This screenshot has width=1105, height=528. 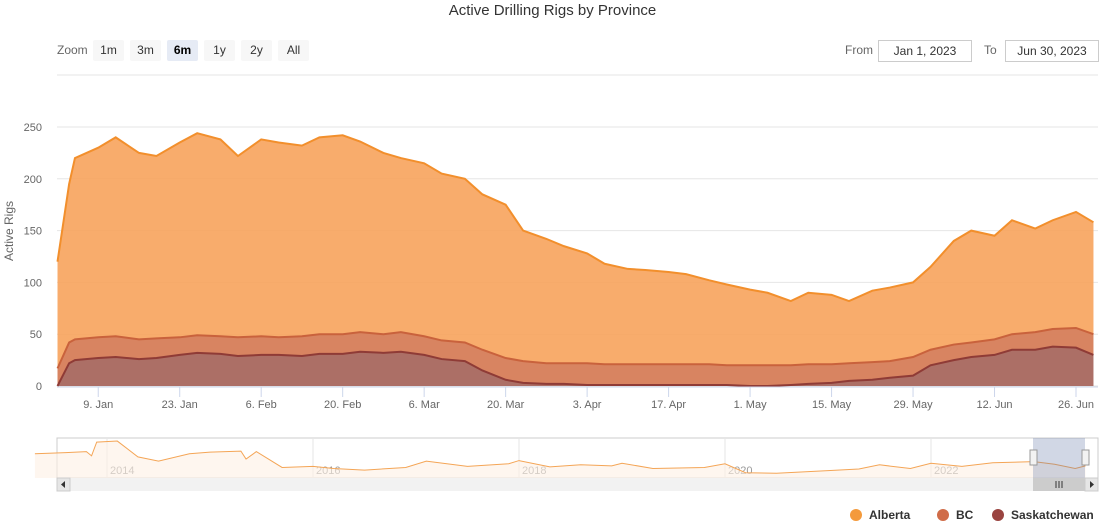 I want to click on zoom-all-button: All, so click(x=293, y=50).